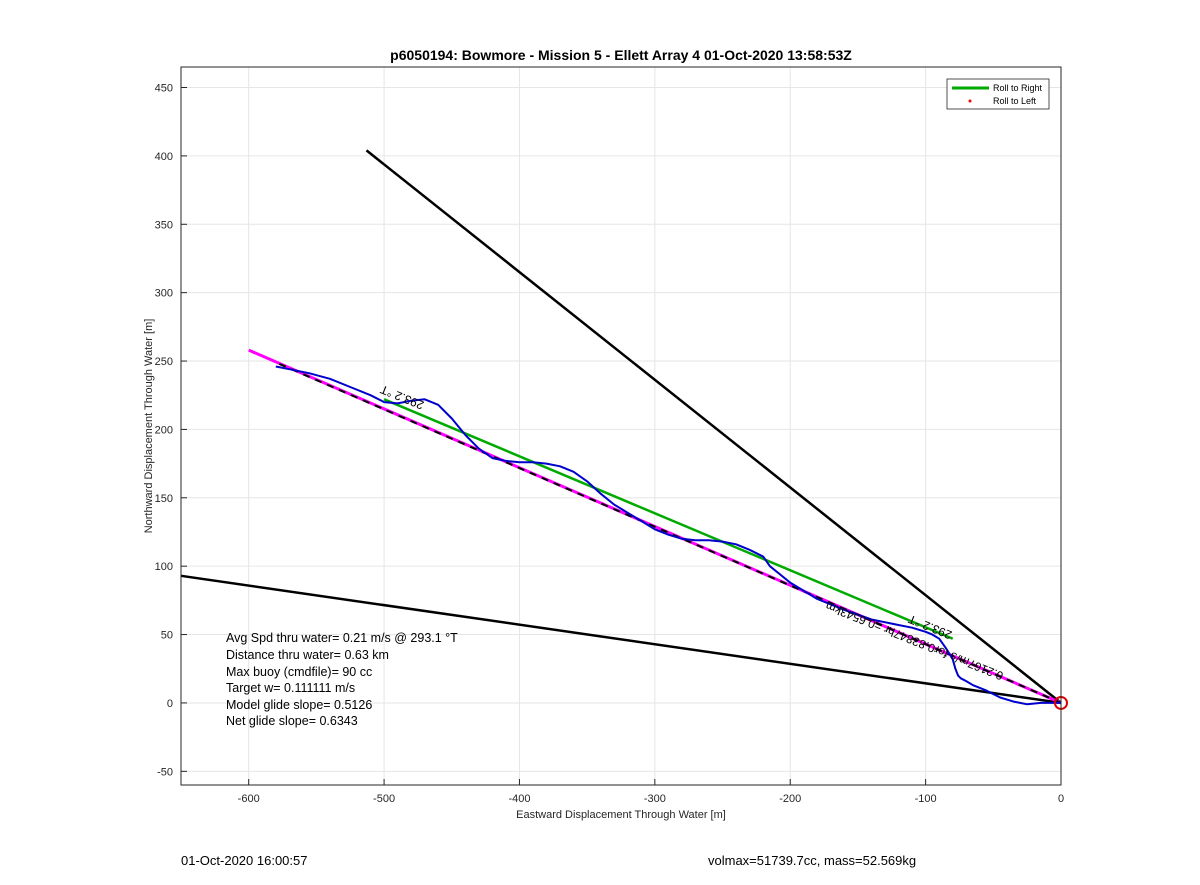 This screenshot has width=1200, height=885. Describe the element at coordinates (790, 799) in the screenshot. I see `x-tick-label: -200` at that location.